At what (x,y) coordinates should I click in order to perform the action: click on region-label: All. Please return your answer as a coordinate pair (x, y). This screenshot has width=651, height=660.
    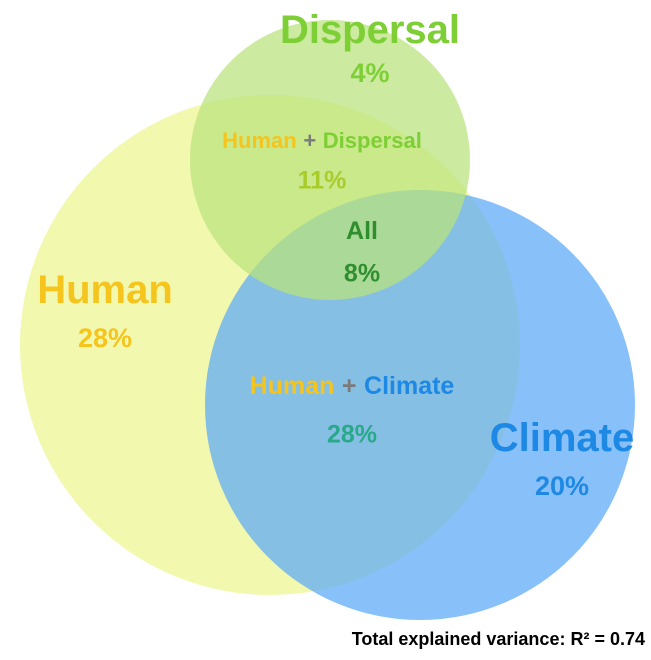
    Looking at the image, I should click on (362, 231).